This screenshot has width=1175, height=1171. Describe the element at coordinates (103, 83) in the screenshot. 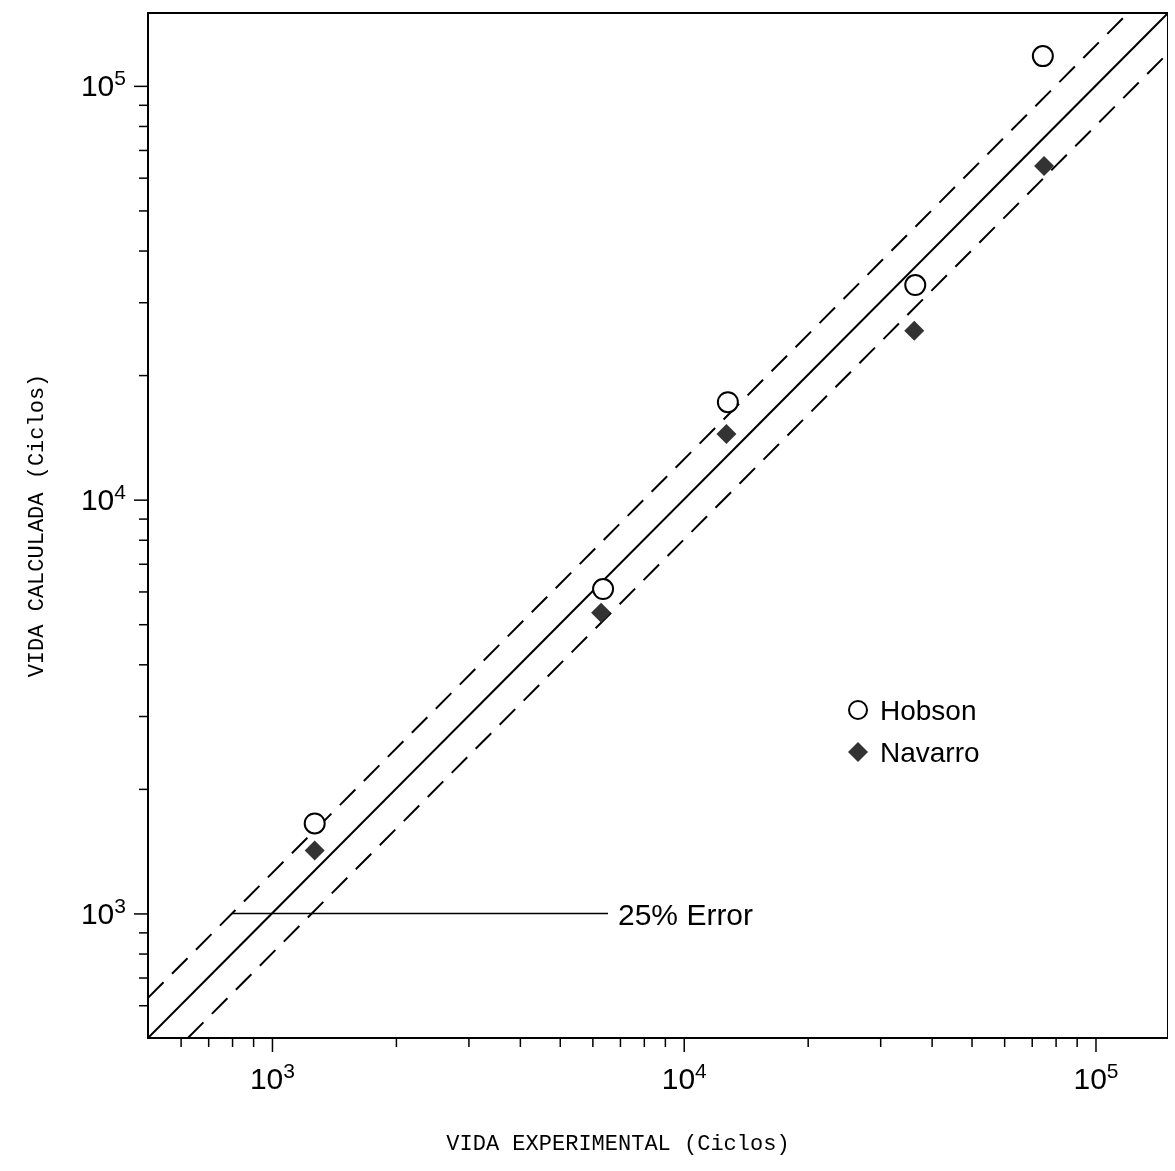

I see `y-tick-label: 10$^{5}$` at that location.